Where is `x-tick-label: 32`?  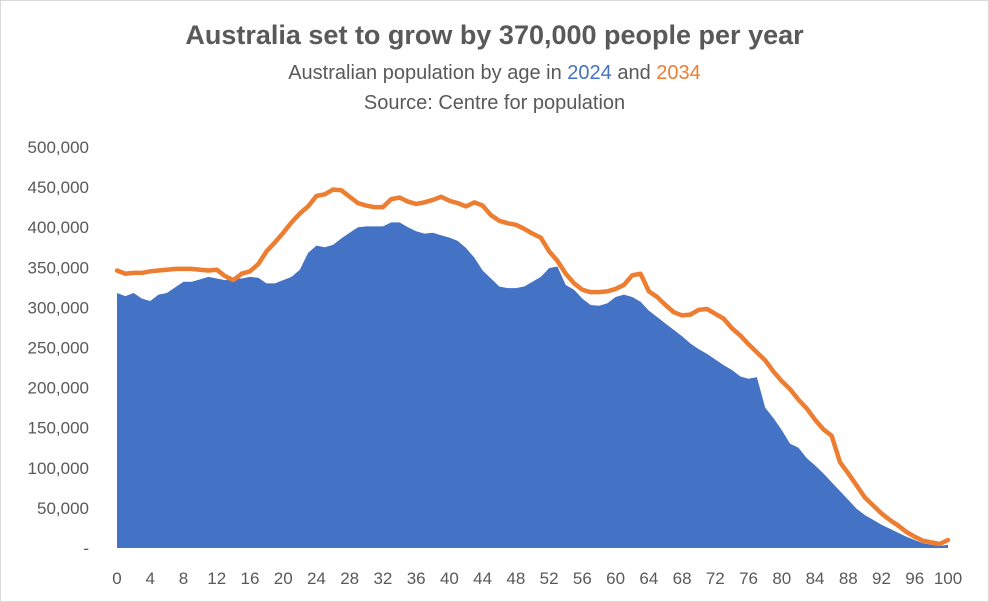
x-tick-label: 32 is located at coordinates (382, 578).